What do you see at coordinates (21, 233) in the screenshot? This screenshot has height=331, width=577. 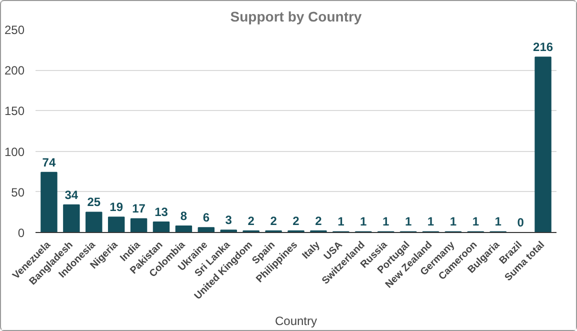 I see `y-tick-label: 0` at bounding box center [21, 233].